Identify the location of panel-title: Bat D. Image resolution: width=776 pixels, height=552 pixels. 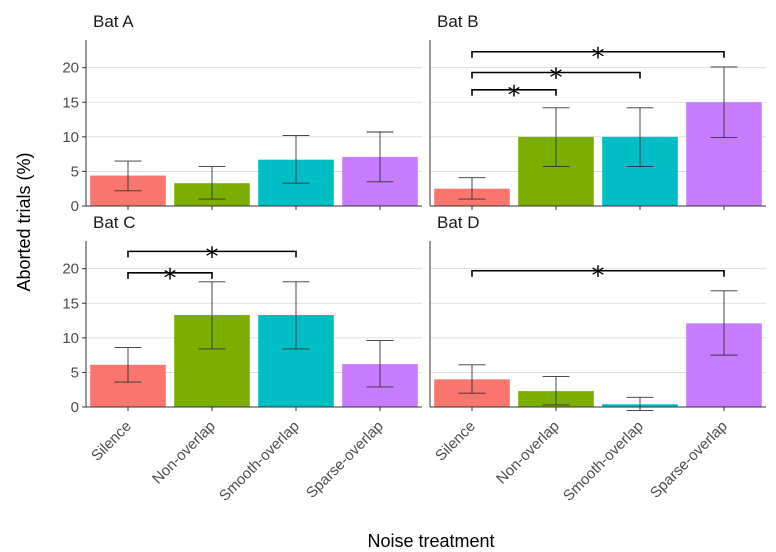
(458, 222).